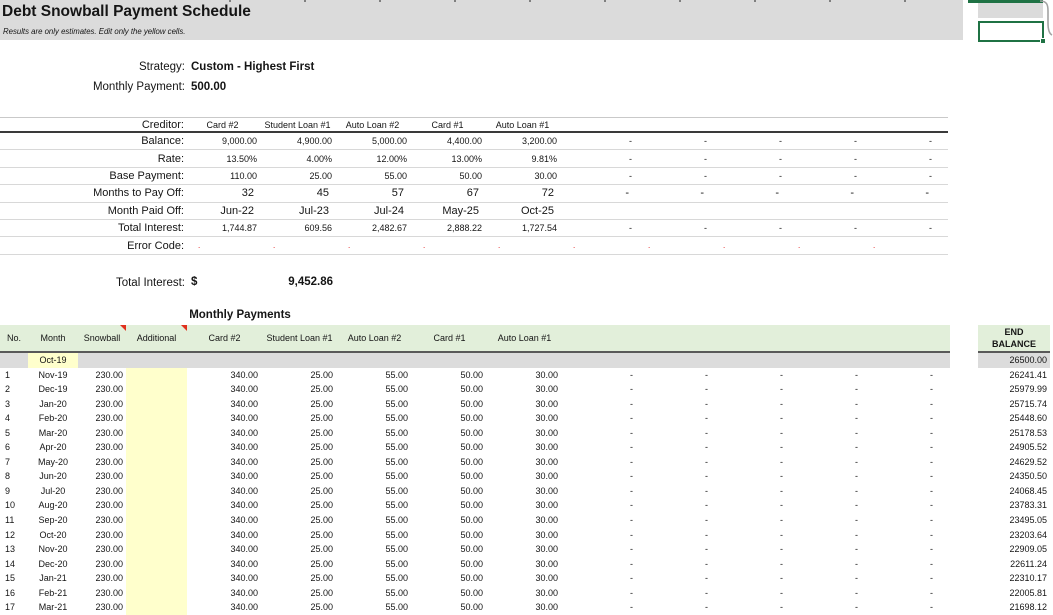 This screenshot has height=615, width=1053. What do you see at coordinates (449, 337) in the screenshot?
I see `header-card1: Card #1` at bounding box center [449, 337].